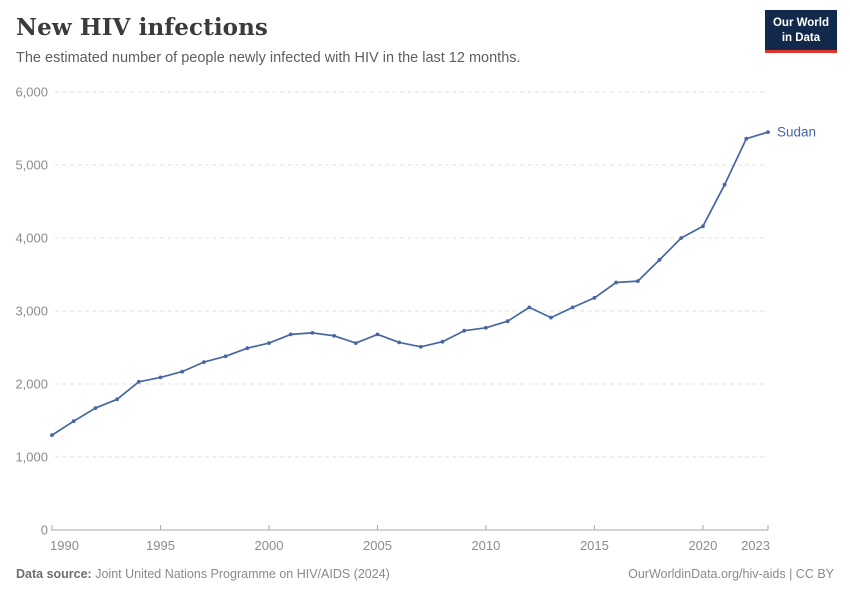 The height and width of the screenshot is (600, 850). Describe the element at coordinates (44, 530) in the screenshot. I see `y-tick-label: 0` at that location.